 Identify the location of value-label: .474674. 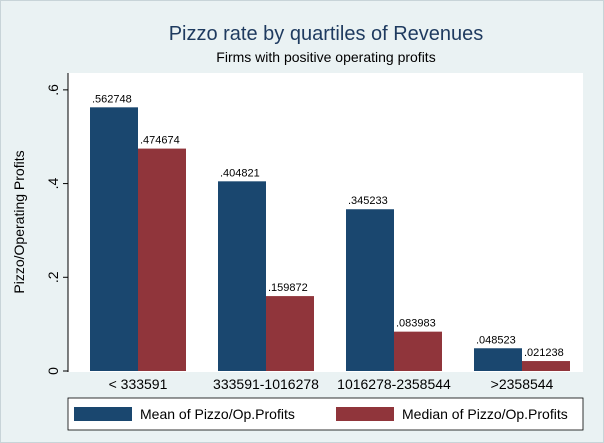
(160, 141).